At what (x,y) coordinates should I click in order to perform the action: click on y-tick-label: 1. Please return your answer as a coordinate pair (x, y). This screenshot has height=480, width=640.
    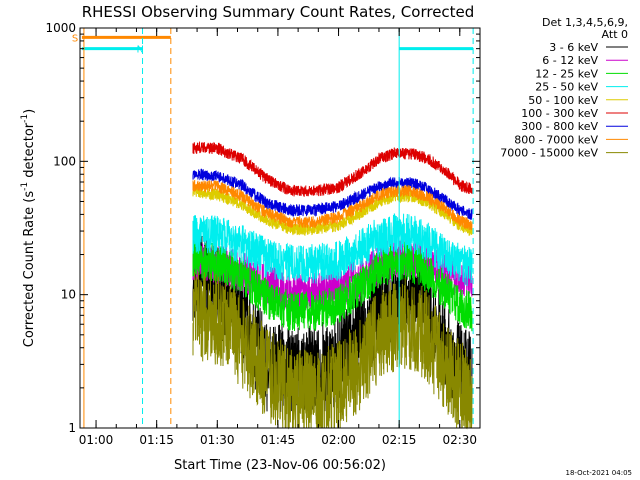
    Looking at the image, I should click on (72, 428).